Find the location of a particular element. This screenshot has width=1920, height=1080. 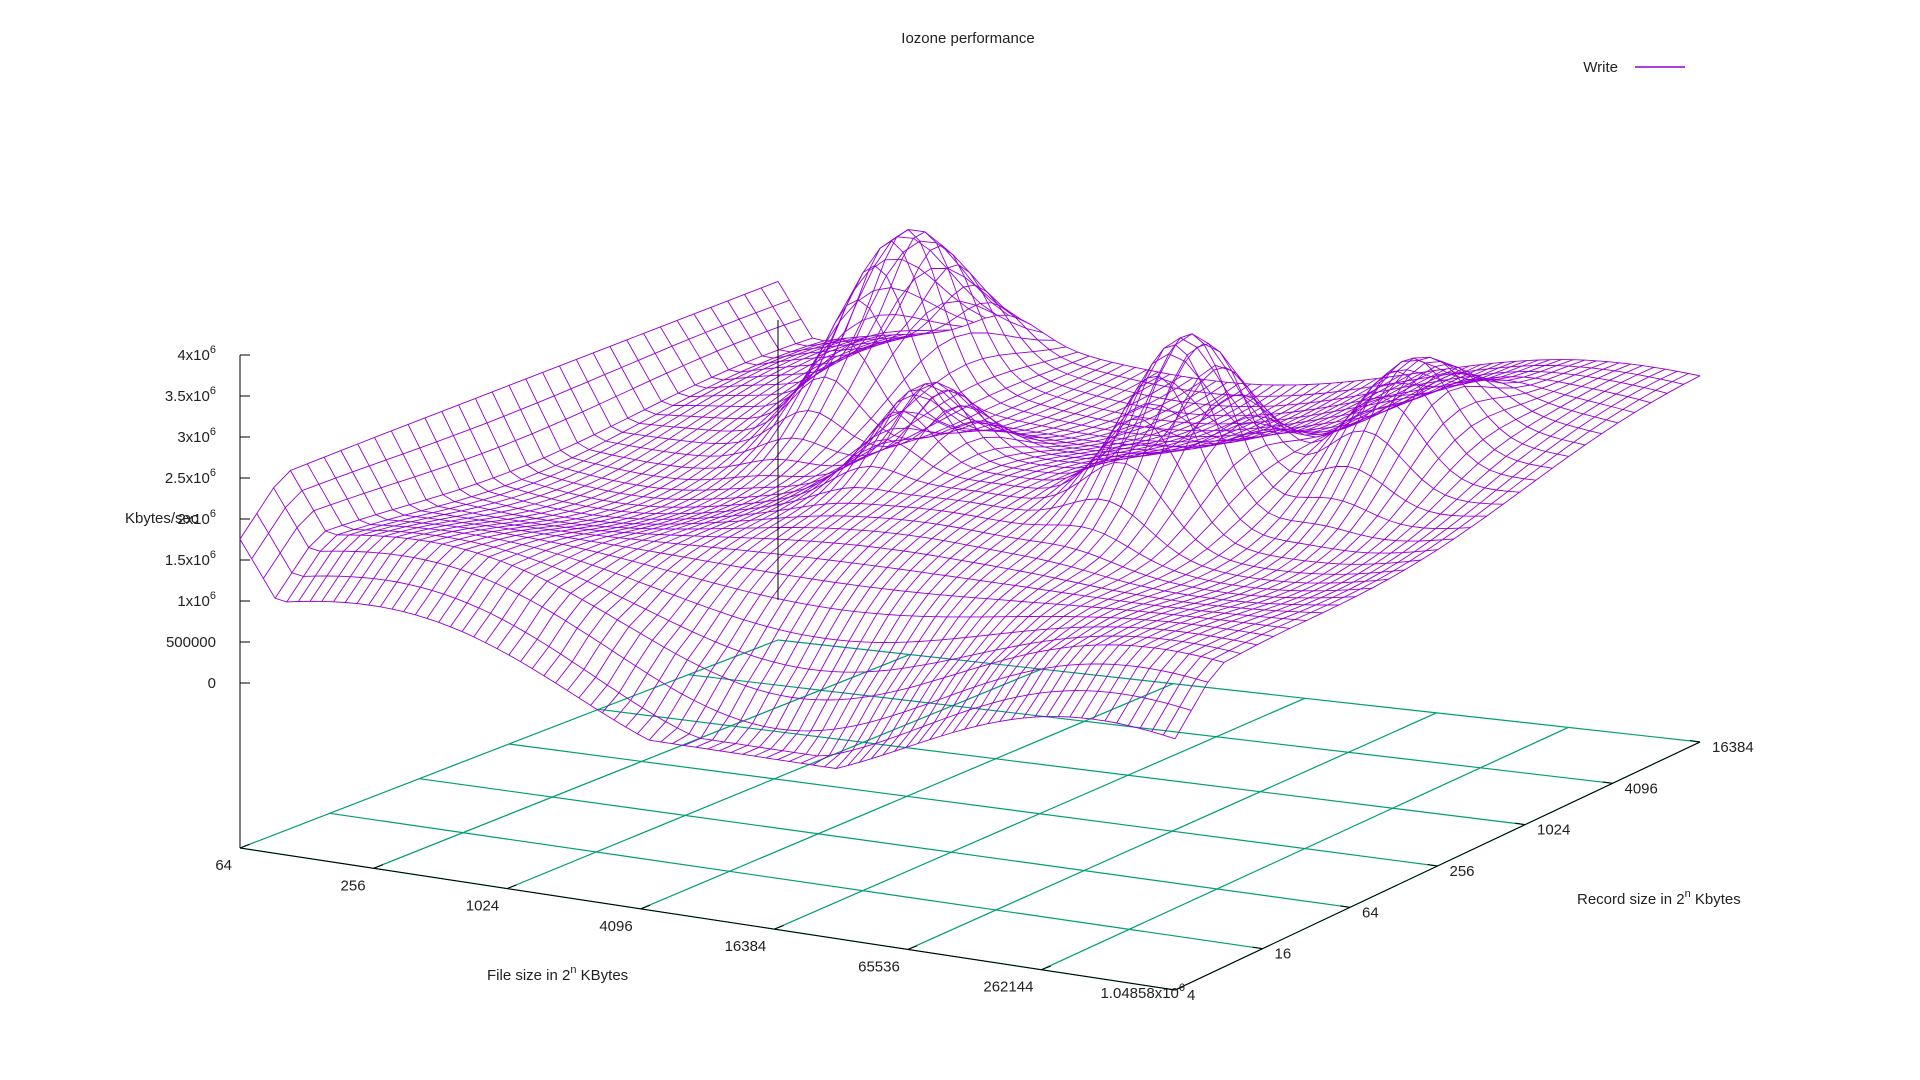

x-tick-label: 65536 is located at coordinates (879, 966).